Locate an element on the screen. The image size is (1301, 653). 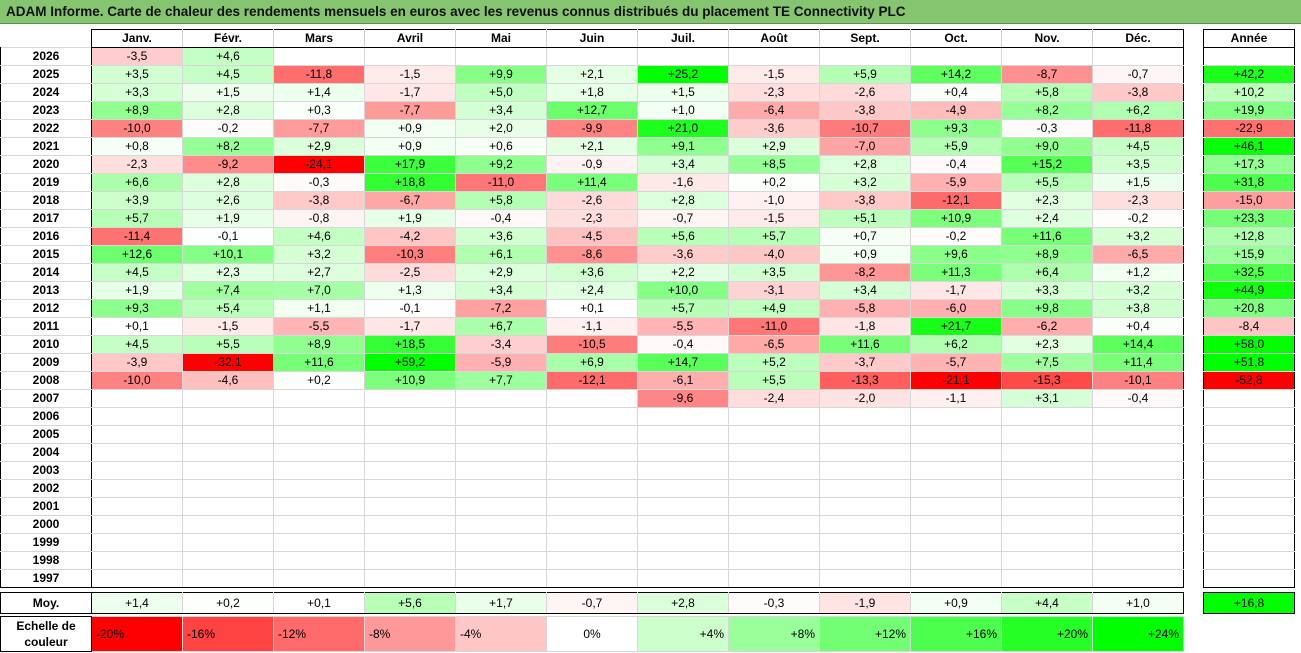
heatmap-cell: +3,5 is located at coordinates (774, 272).